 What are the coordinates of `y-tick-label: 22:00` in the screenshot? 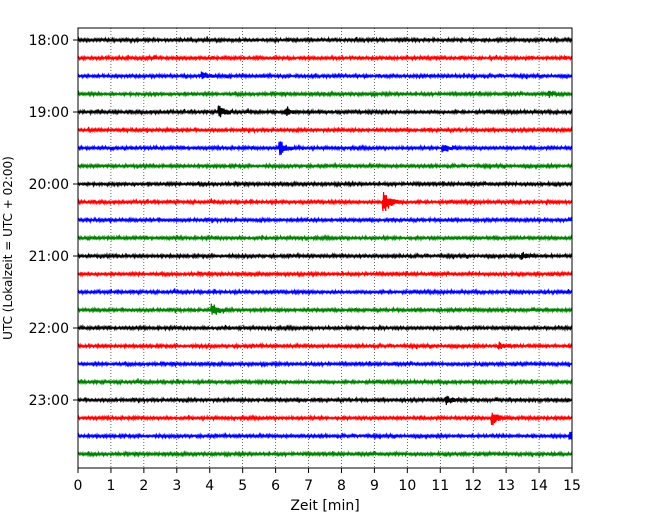 It's located at (49, 329).